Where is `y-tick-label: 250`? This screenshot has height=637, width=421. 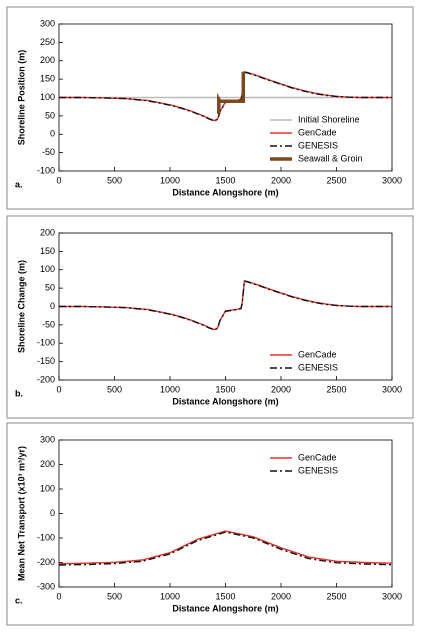 y-tick-label: 250 is located at coordinates (47, 42).